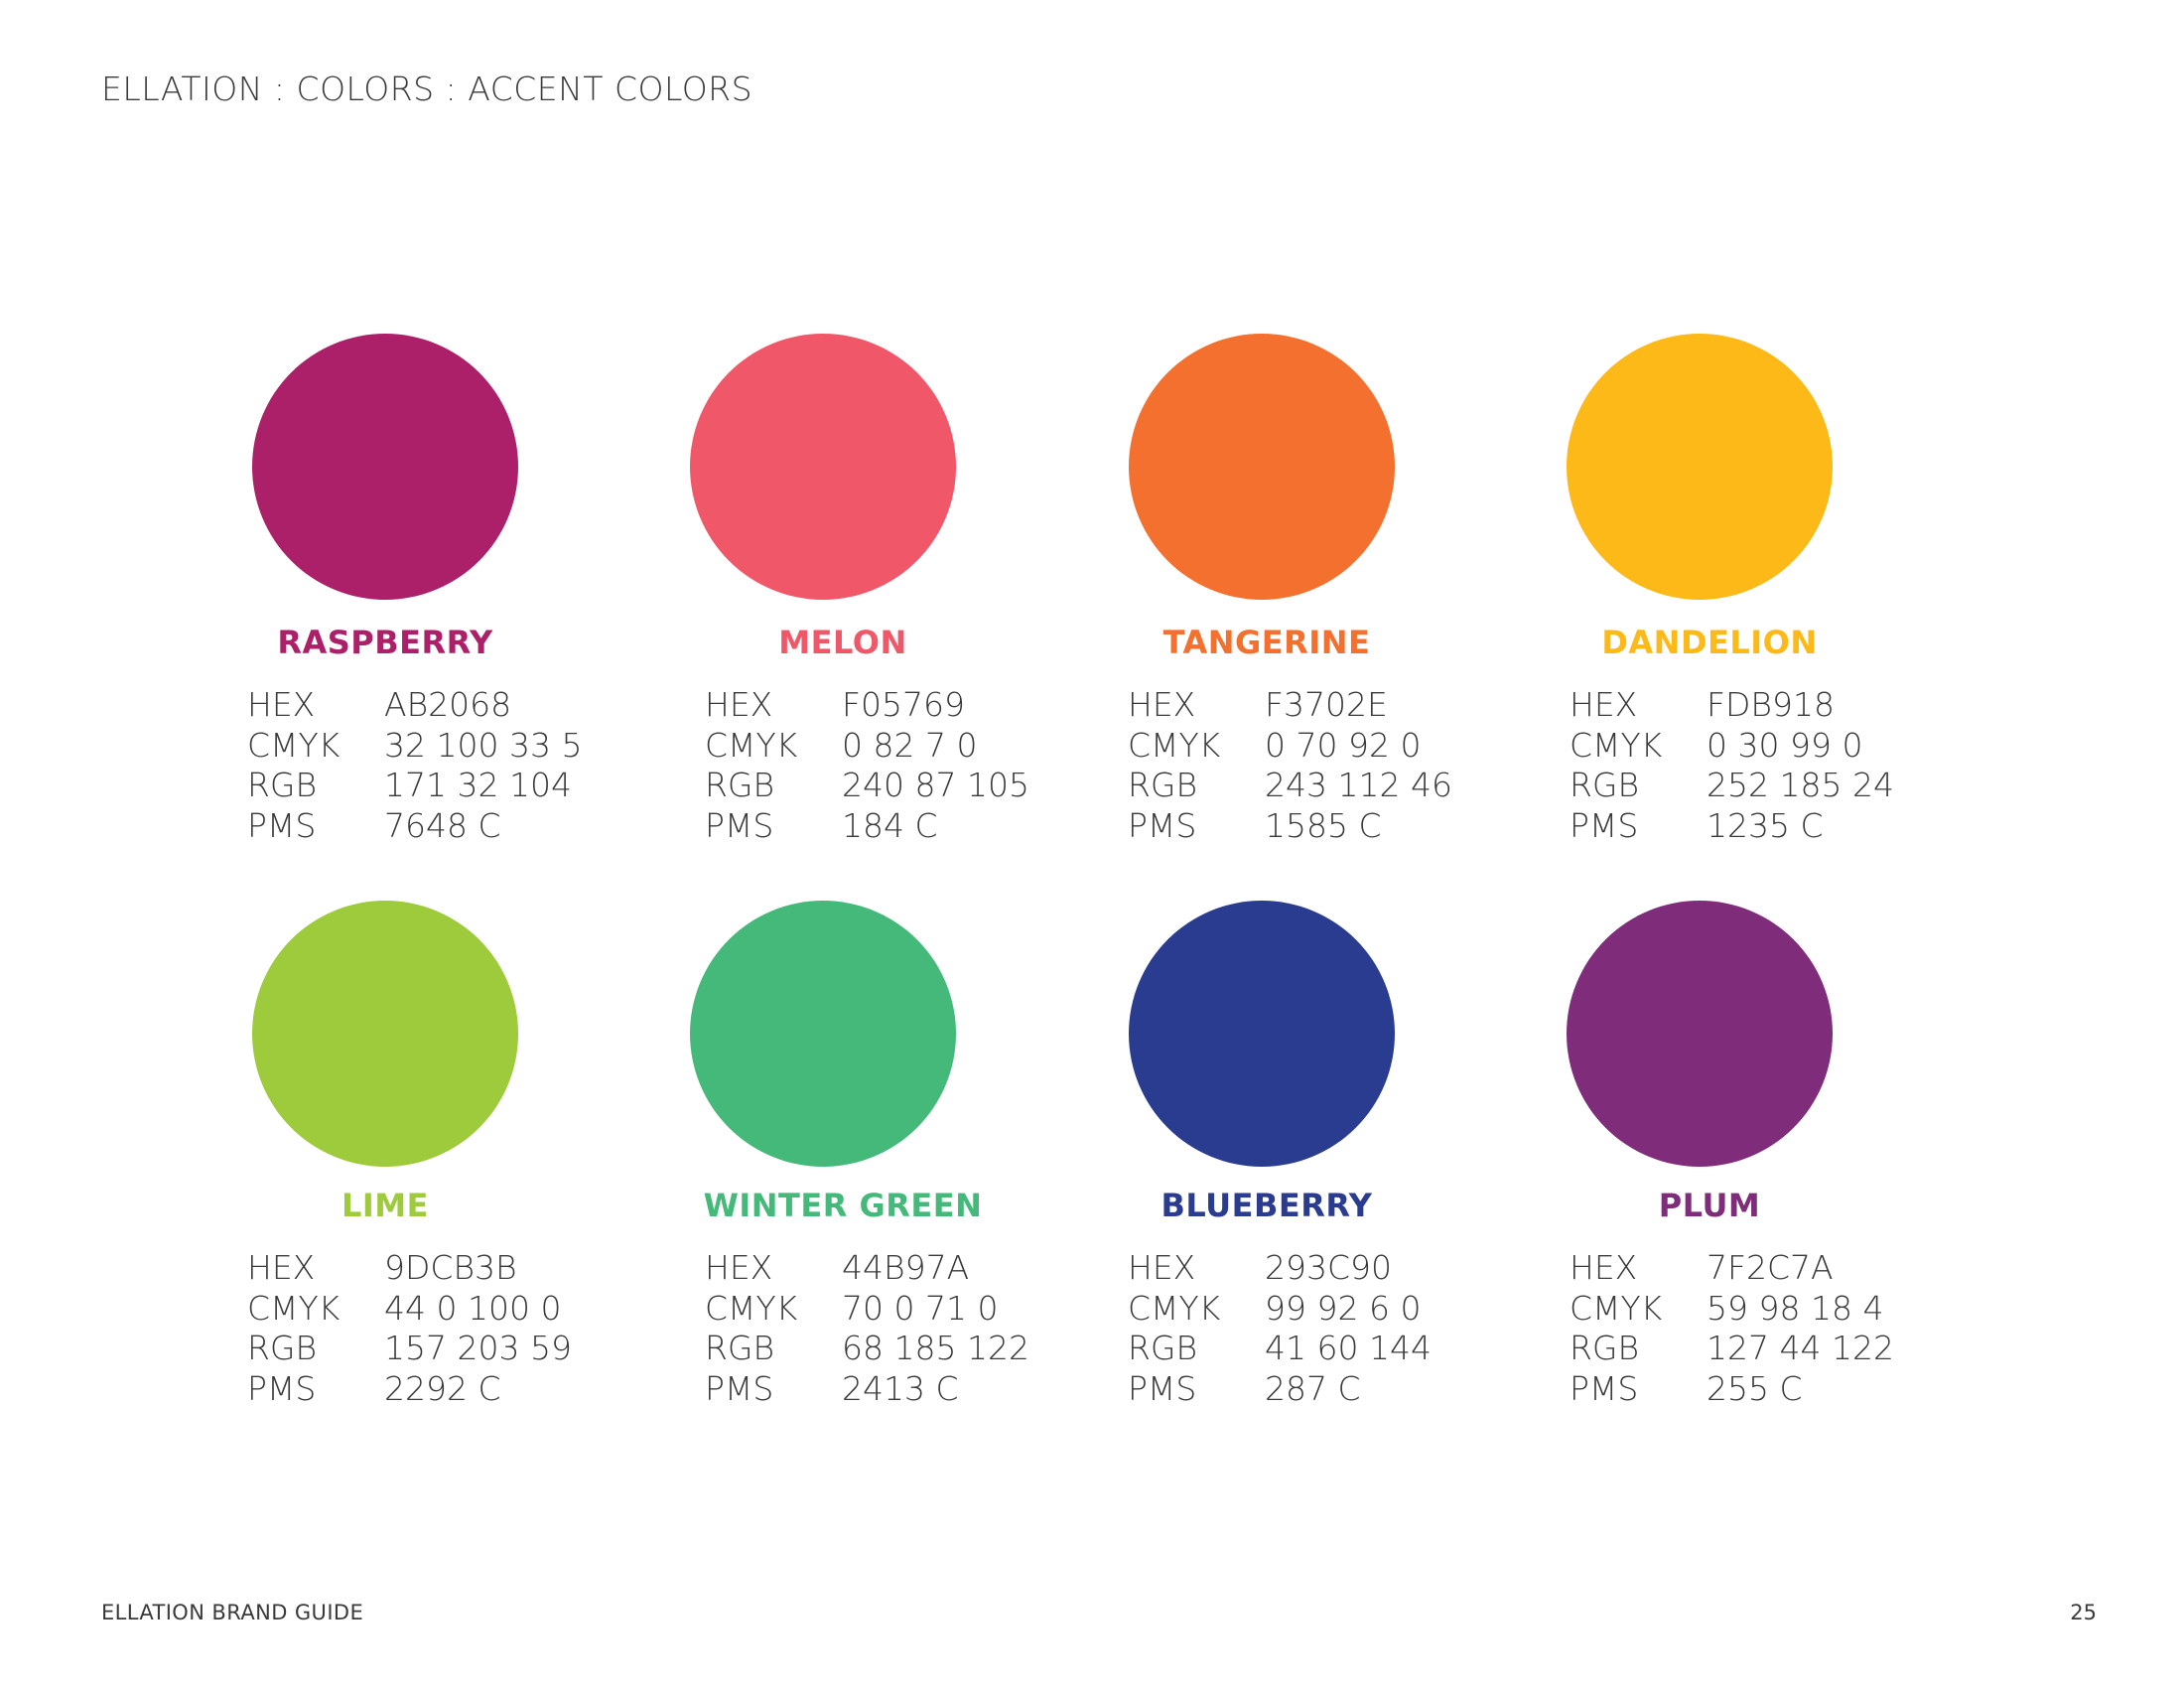 The width and height of the screenshot is (2184, 1688). What do you see at coordinates (1290, 705) in the screenshot?
I see `spec-row-hex: HEX F3702E` at bounding box center [1290, 705].